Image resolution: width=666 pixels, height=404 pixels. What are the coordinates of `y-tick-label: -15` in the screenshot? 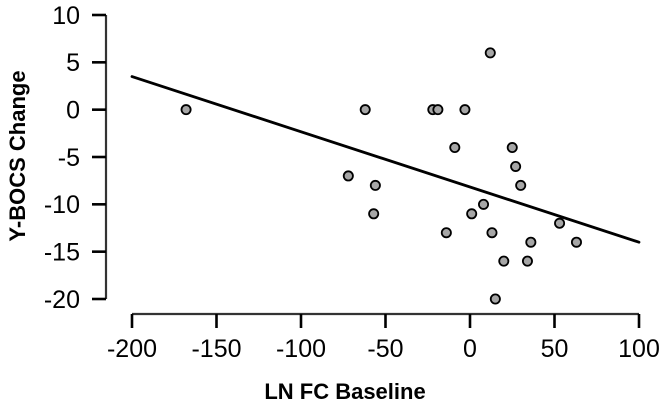 It's located at (62, 252).